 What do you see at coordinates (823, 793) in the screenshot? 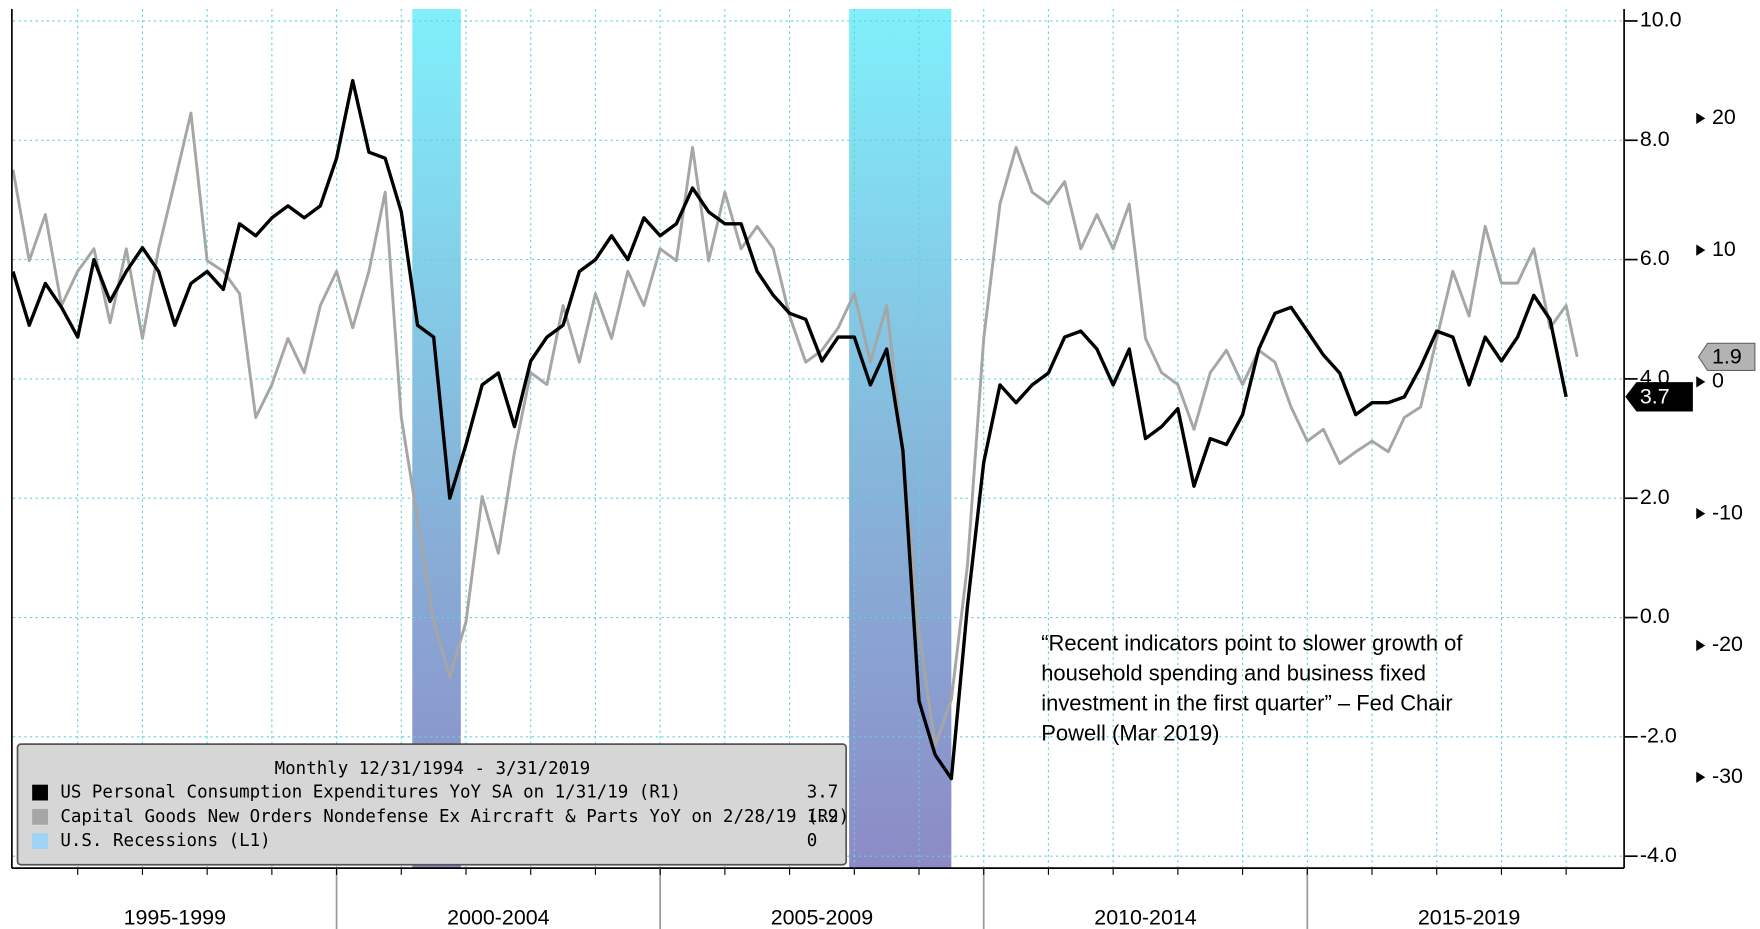
I see `legend-value: 3.7` at bounding box center [823, 793].